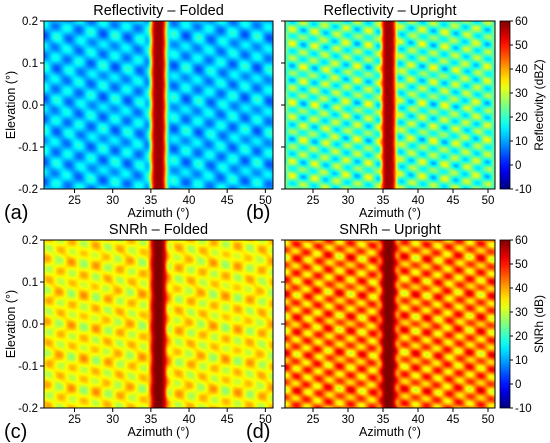 The image size is (550, 443). What do you see at coordinates (158, 11) in the screenshot?
I see `panel-title: Reflectivity – Folded` at bounding box center [158, 11].